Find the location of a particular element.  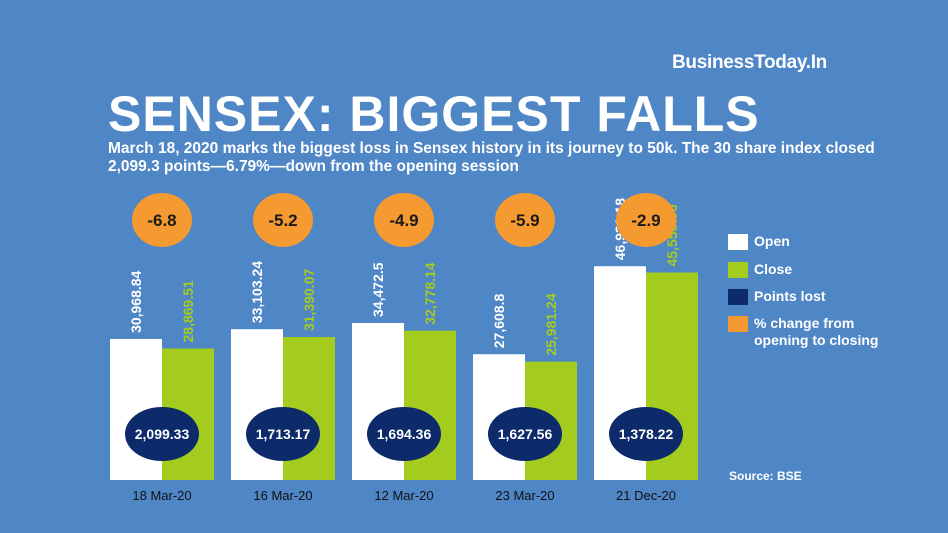

data-label-open: 34,472.5 is located at coordinates (378, 289).